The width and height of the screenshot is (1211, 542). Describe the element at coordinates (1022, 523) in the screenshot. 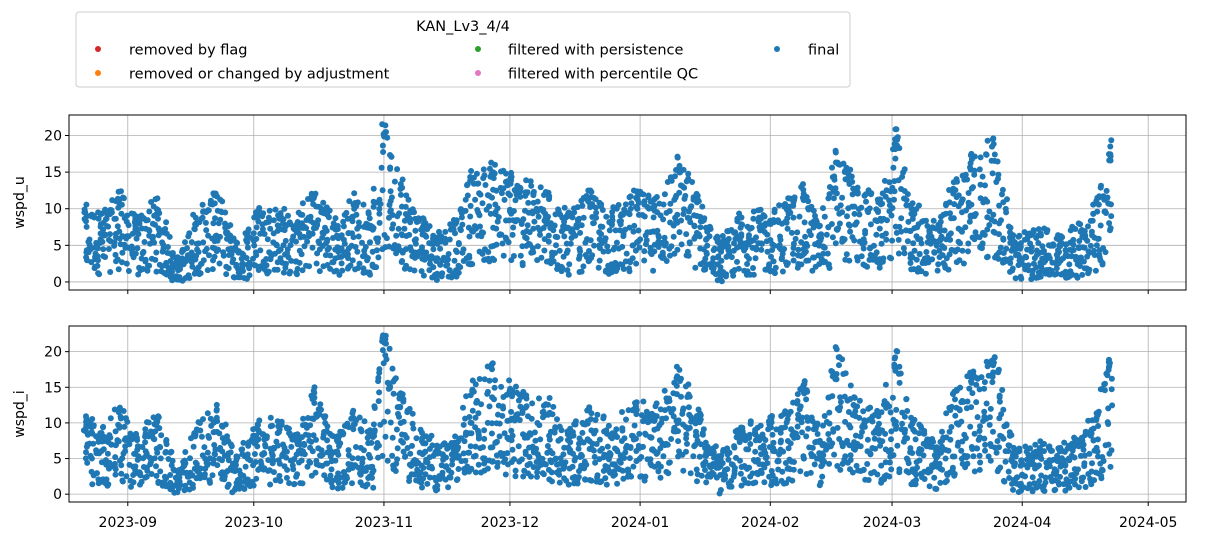

I see `x-tick-label: 2024-04` at that location.